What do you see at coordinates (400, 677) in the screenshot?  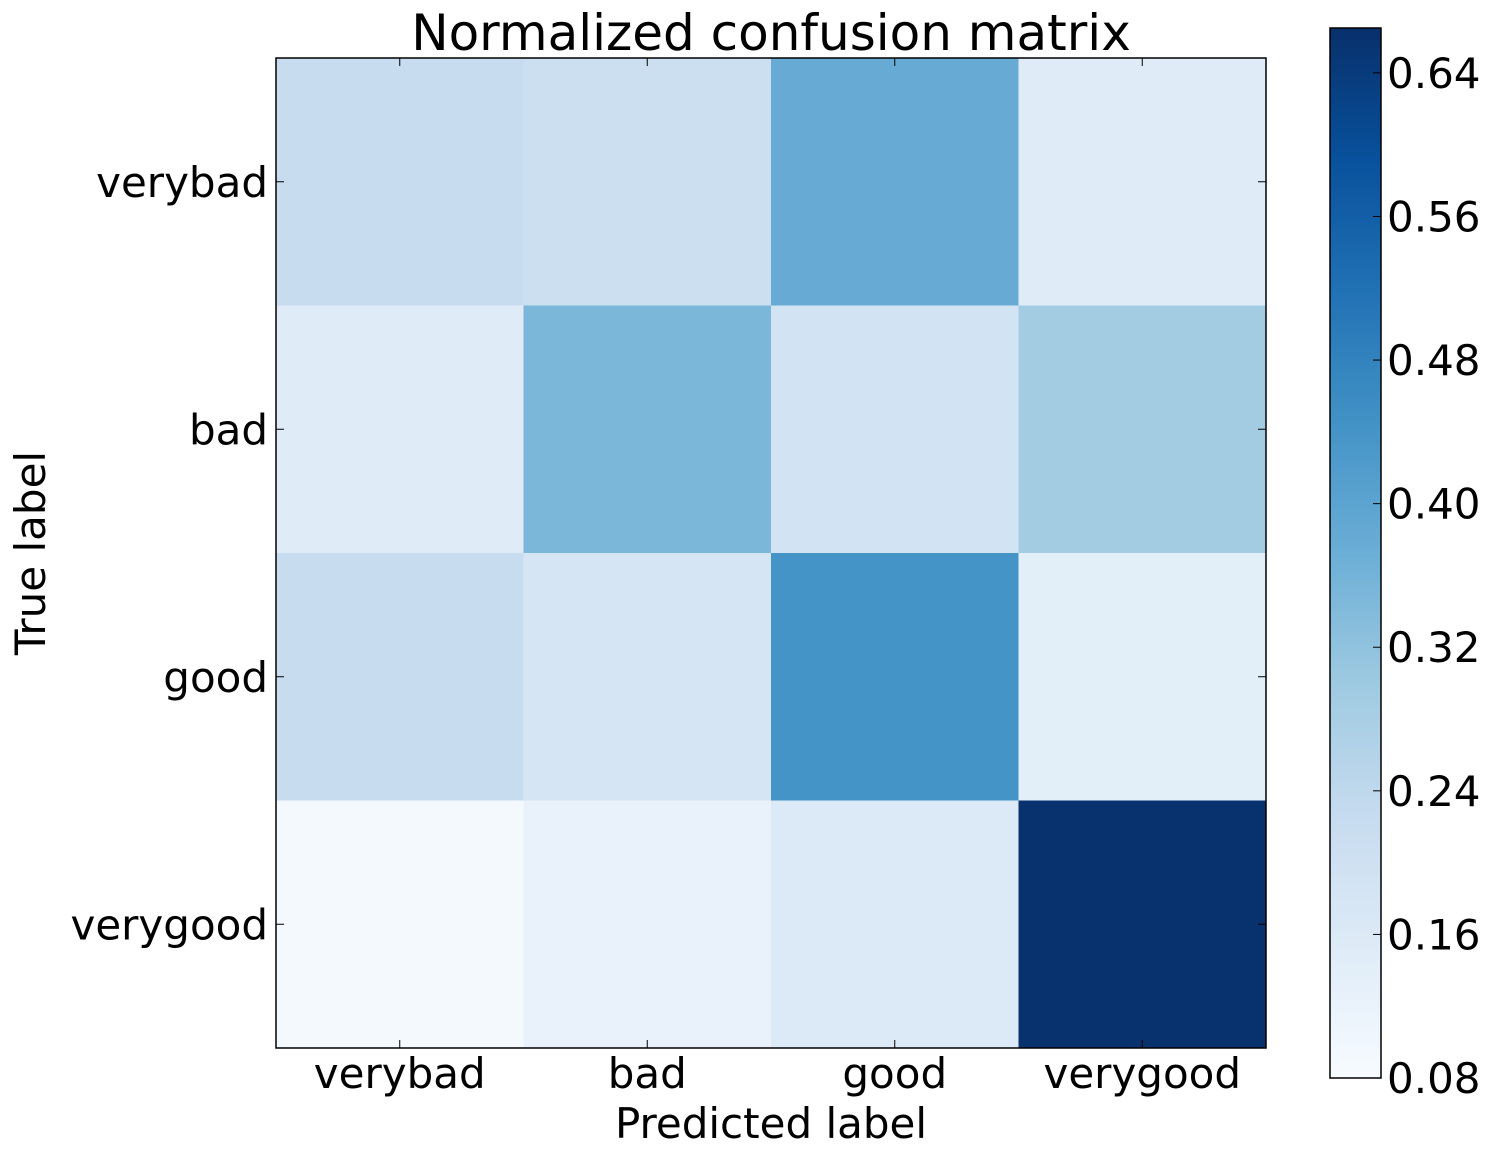 I see `heatmap-cell-good-verybad` at bounding box center [400, 677].